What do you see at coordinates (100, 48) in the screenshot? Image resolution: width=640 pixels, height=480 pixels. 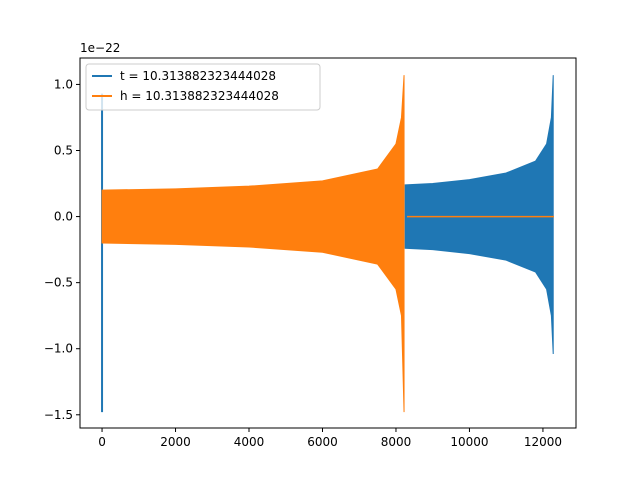 I see `y-offset-label: 1e−22` at bounding box center [100, 48].